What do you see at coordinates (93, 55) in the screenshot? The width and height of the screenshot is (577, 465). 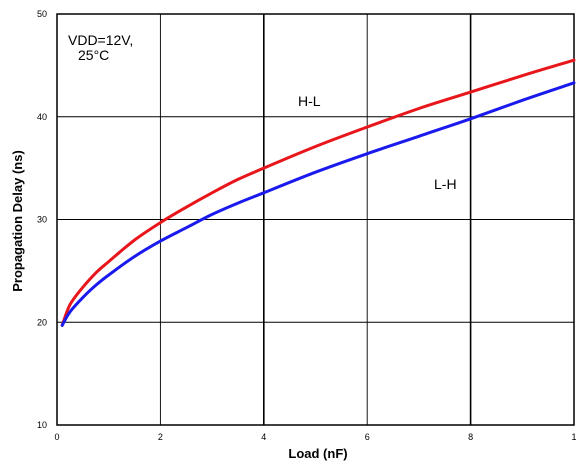 I see `conditions-note-line2: 25°C` at bounding box center [93, 55].